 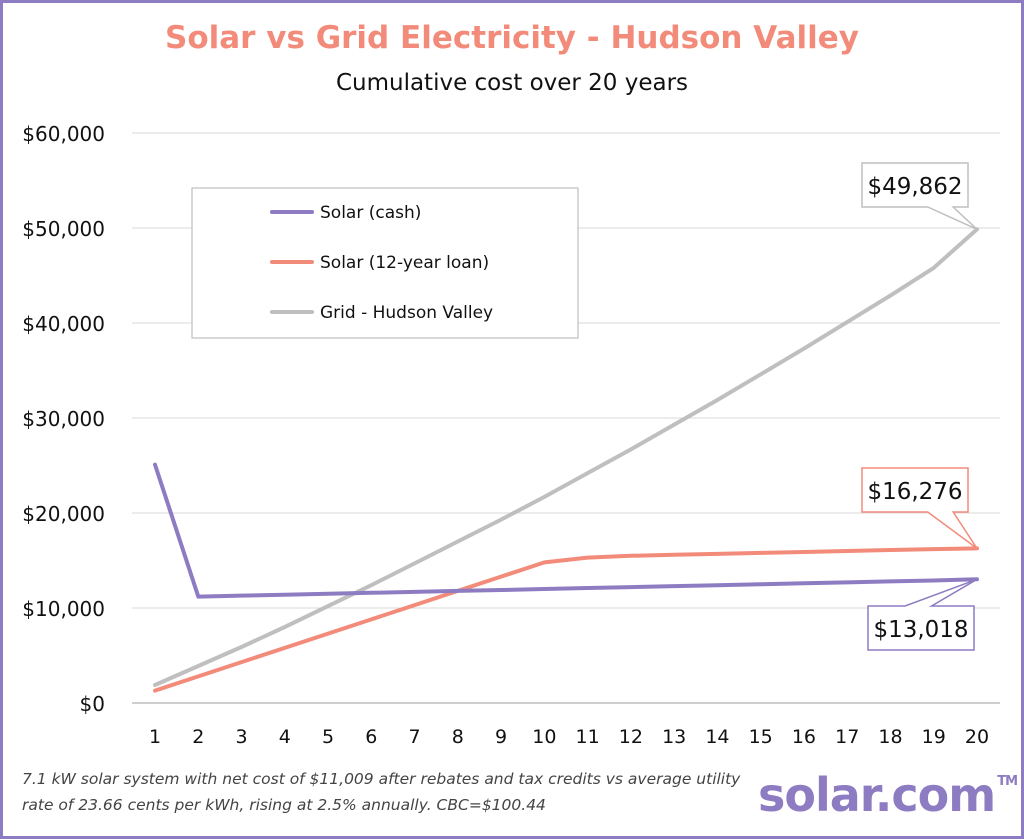 I want to click on legend-label: Solar (12-year loan), so click(x=404, y=263).